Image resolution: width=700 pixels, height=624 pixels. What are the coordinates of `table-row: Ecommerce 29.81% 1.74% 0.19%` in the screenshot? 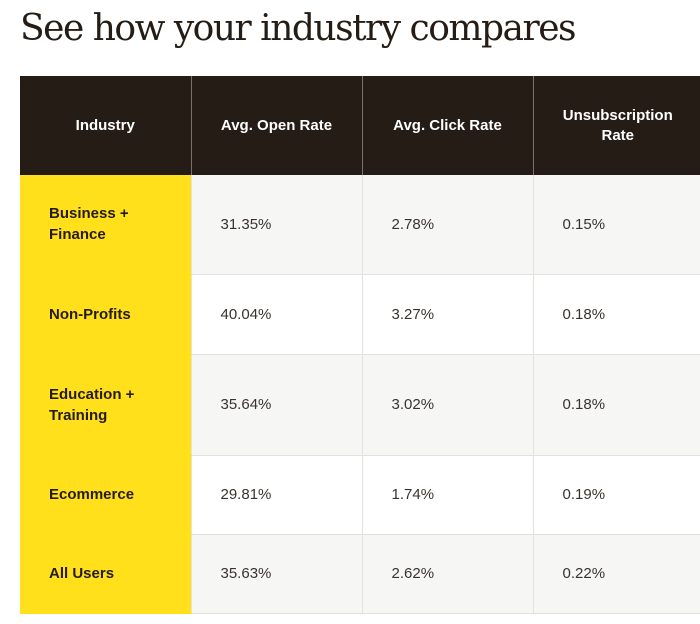 It's located at (360, 495).